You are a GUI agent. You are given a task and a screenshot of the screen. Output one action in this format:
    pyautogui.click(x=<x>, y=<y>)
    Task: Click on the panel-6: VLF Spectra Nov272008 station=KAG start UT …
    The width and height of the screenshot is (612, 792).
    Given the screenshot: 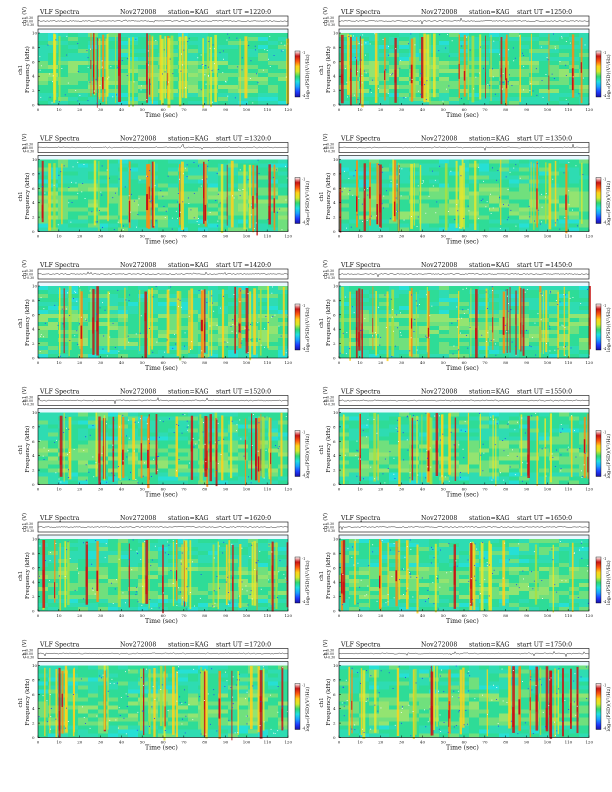 What is the action you would take?
    pyautogui.click(x=465, y=316)
    